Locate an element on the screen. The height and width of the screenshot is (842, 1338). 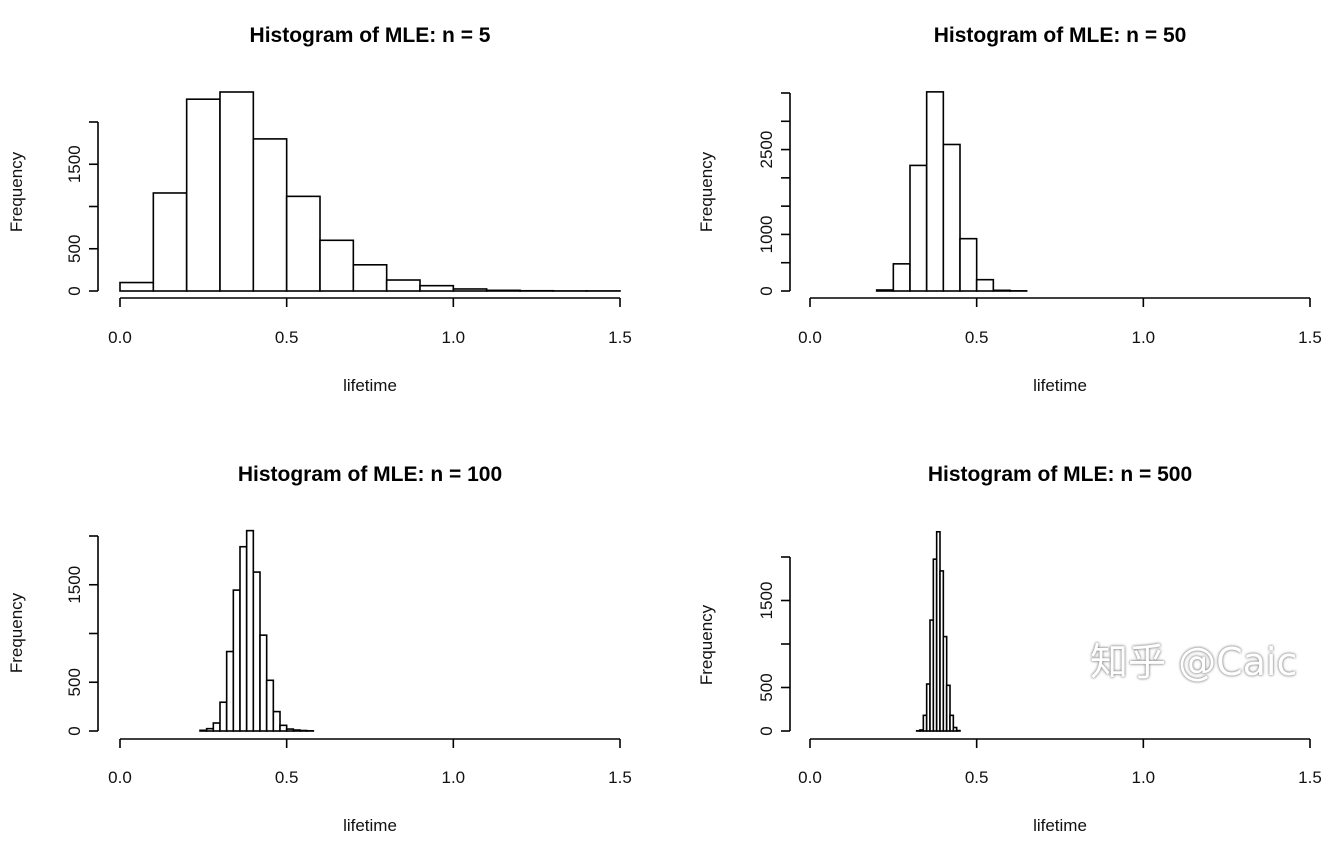
chart-title: Histogram of MLE: n = 500 is located at coordinates (1060, 474).